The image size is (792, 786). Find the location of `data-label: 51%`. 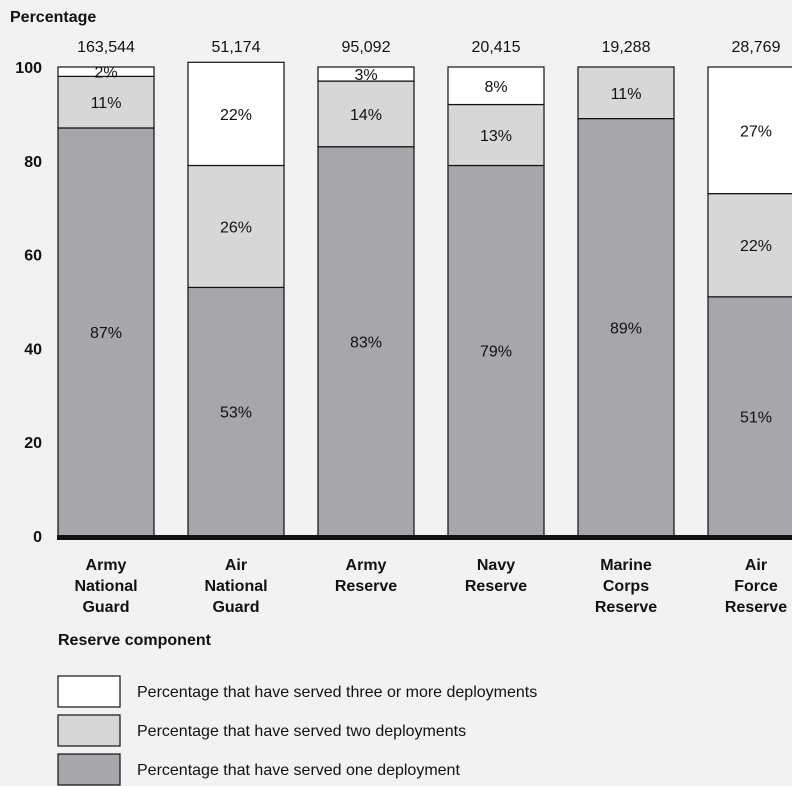

data-label: 51% is located at coordinates (756, 417).